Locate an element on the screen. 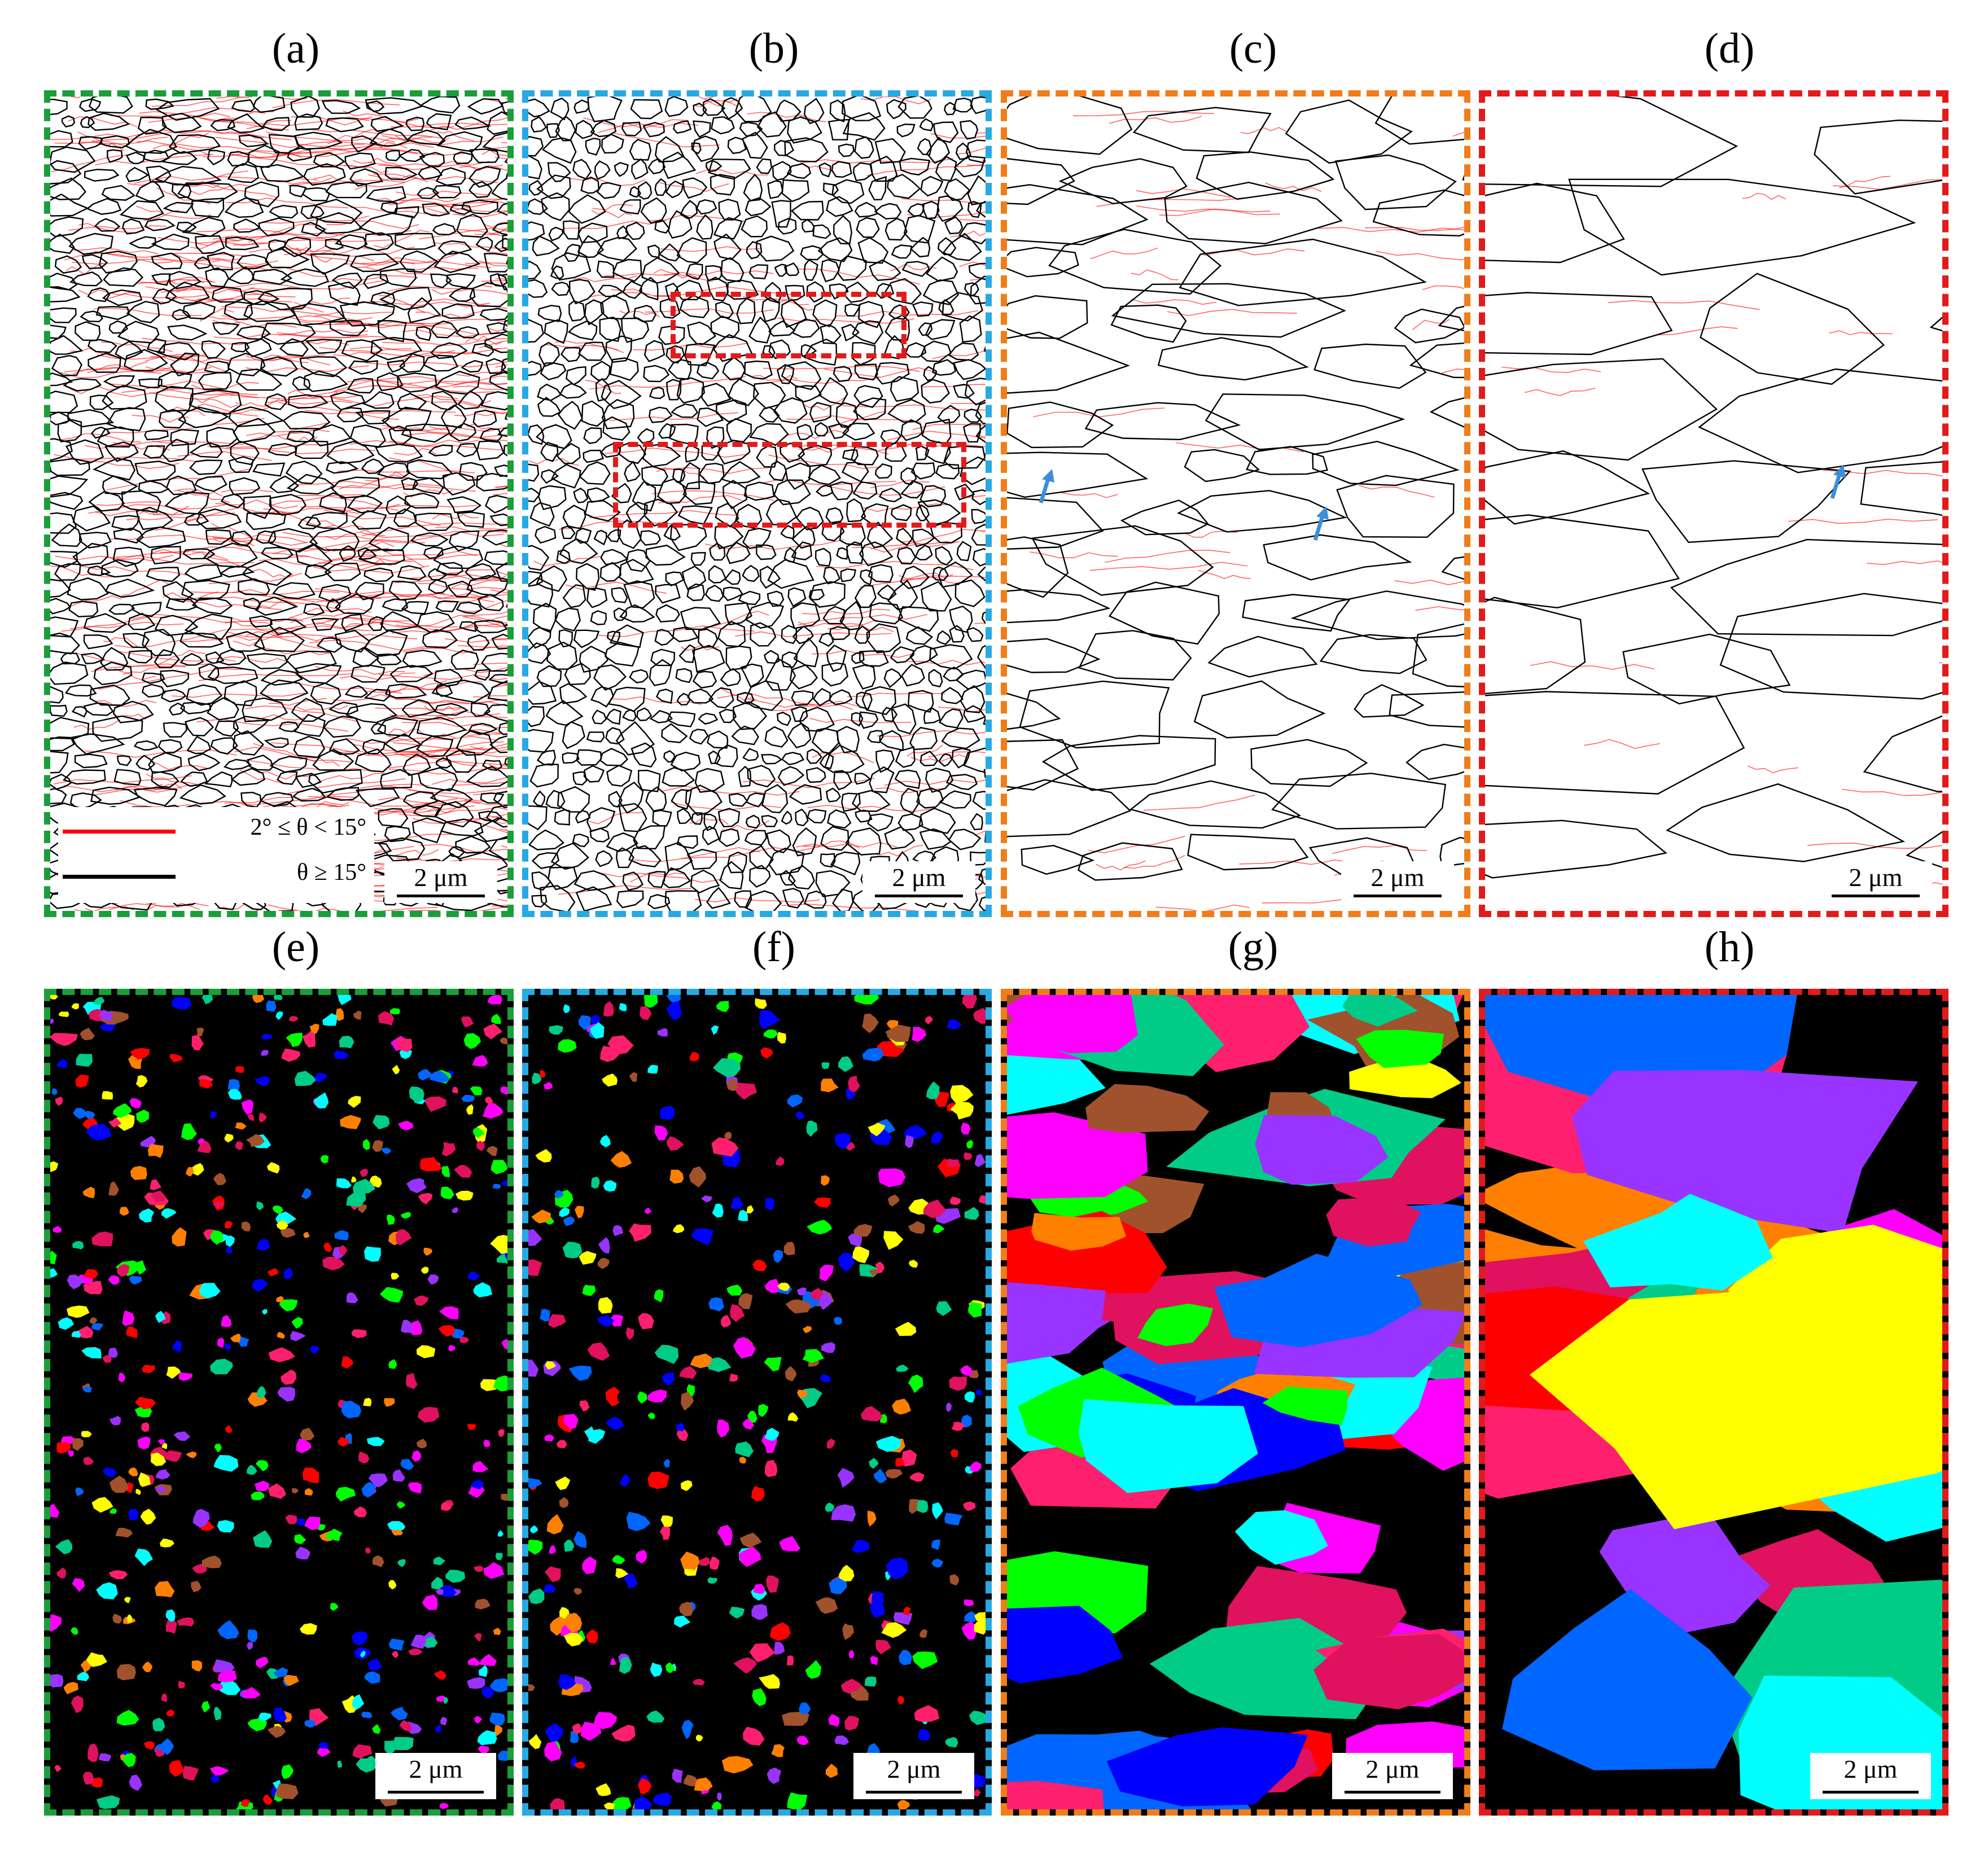  scale-bar-a: 2 μm is located at coordinates (440, 882).